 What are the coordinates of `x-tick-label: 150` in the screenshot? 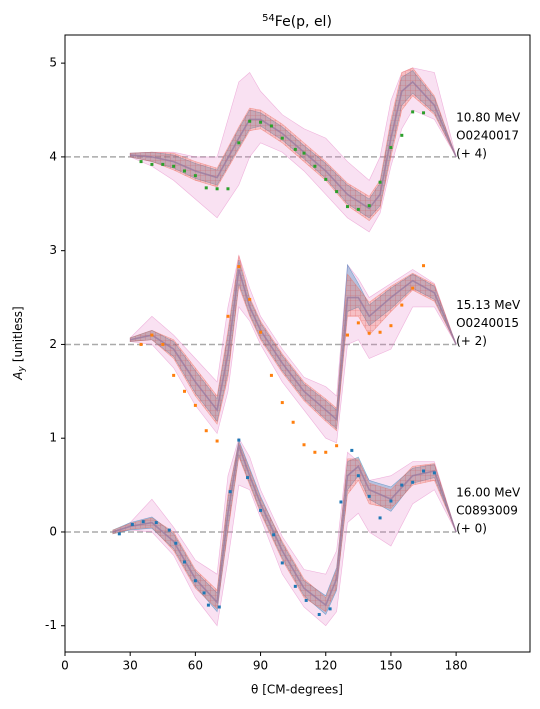 It's located at (390, 666).